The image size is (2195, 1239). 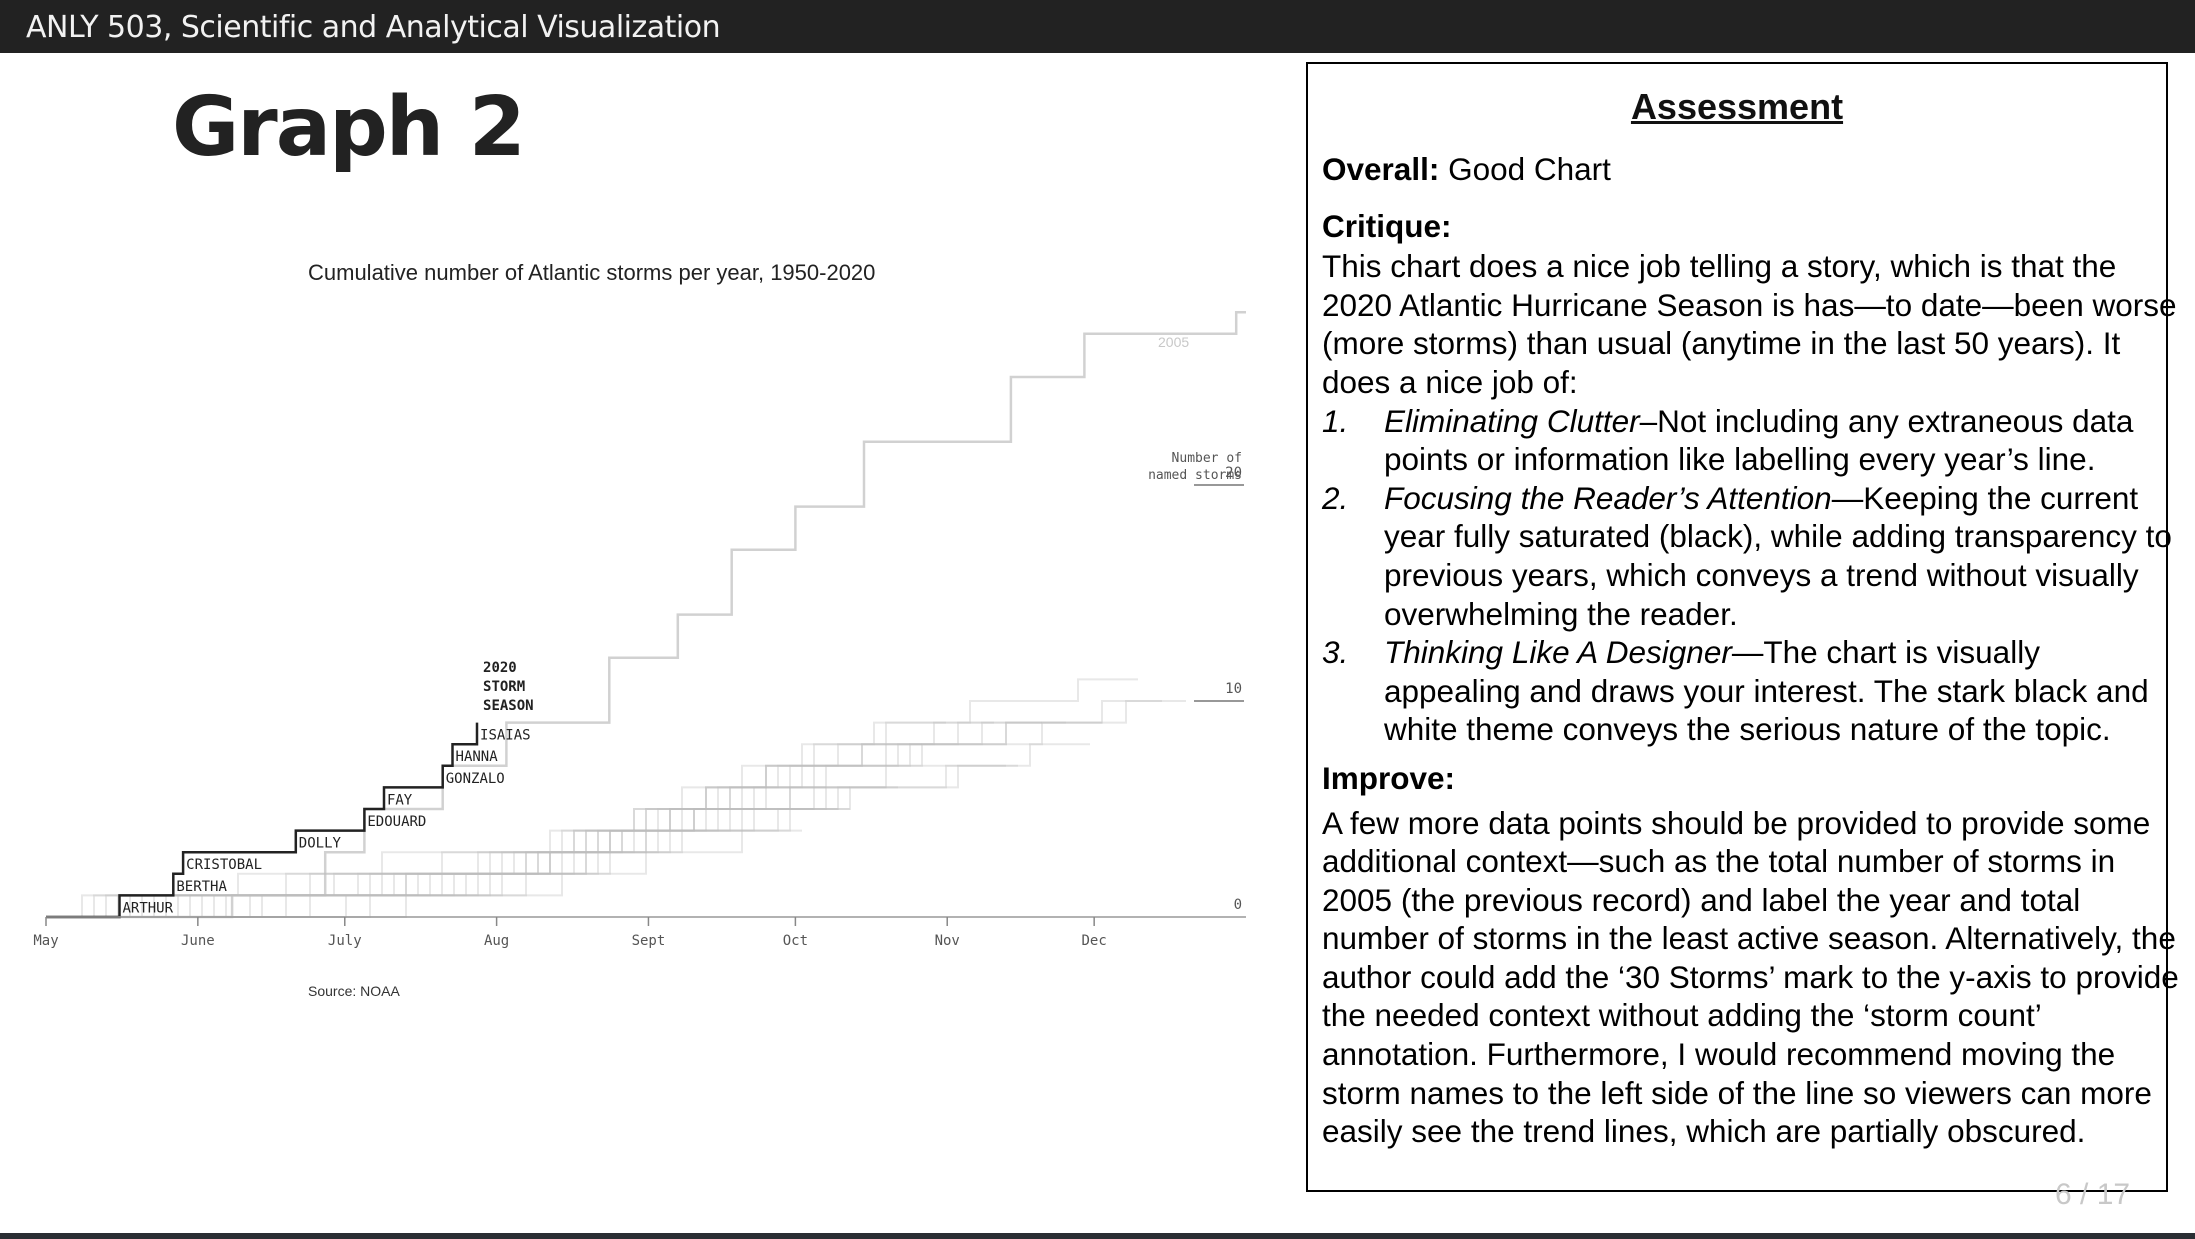 I want to click on assessment-heading: Assessment, so click(x=1737, y=106).